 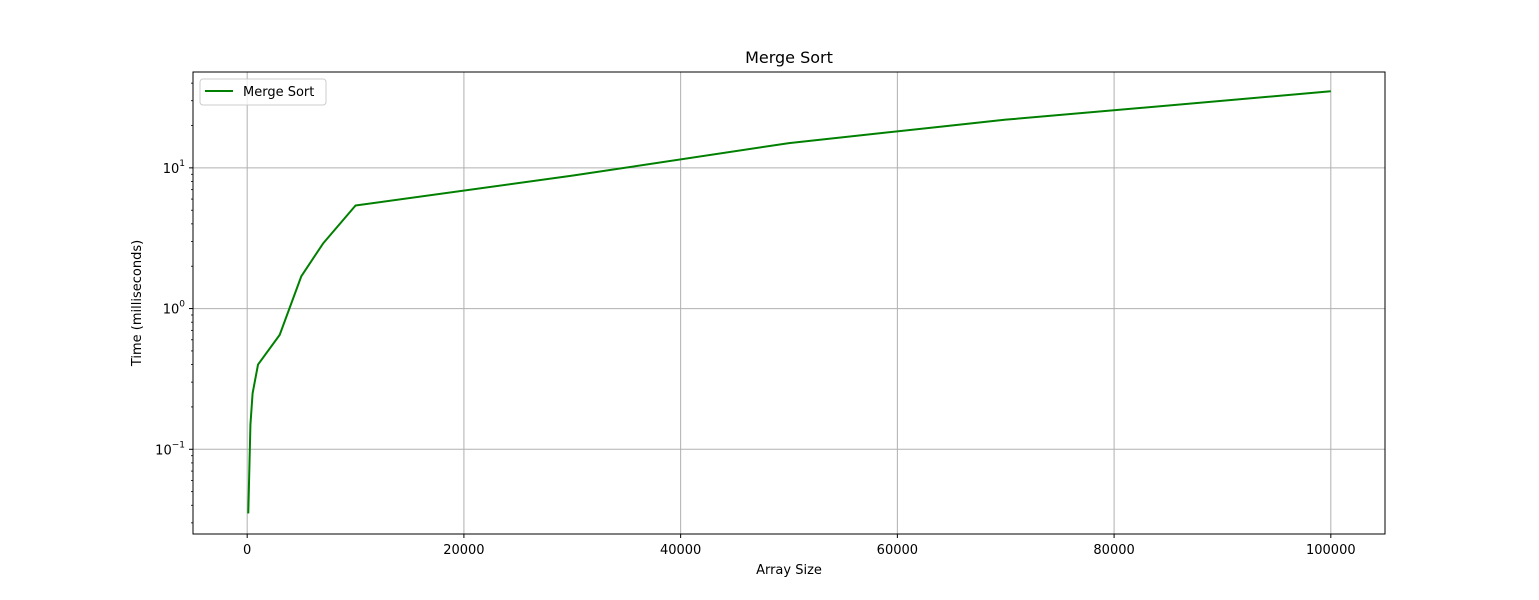 I want to click on x-tick-label: 20000, so click(x=463, y=550).